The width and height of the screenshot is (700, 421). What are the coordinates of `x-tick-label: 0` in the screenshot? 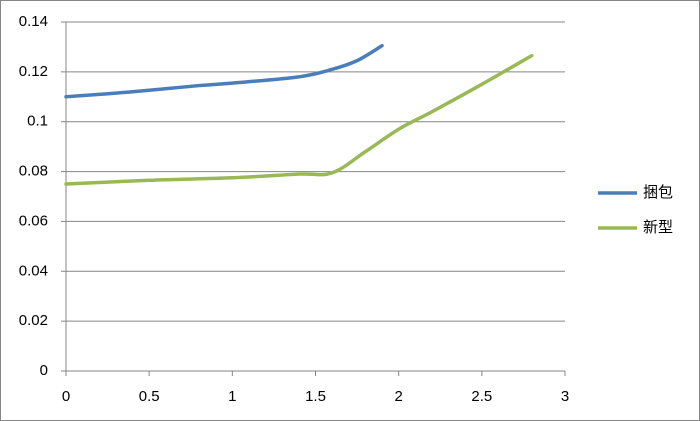 It's located at (66, 396).